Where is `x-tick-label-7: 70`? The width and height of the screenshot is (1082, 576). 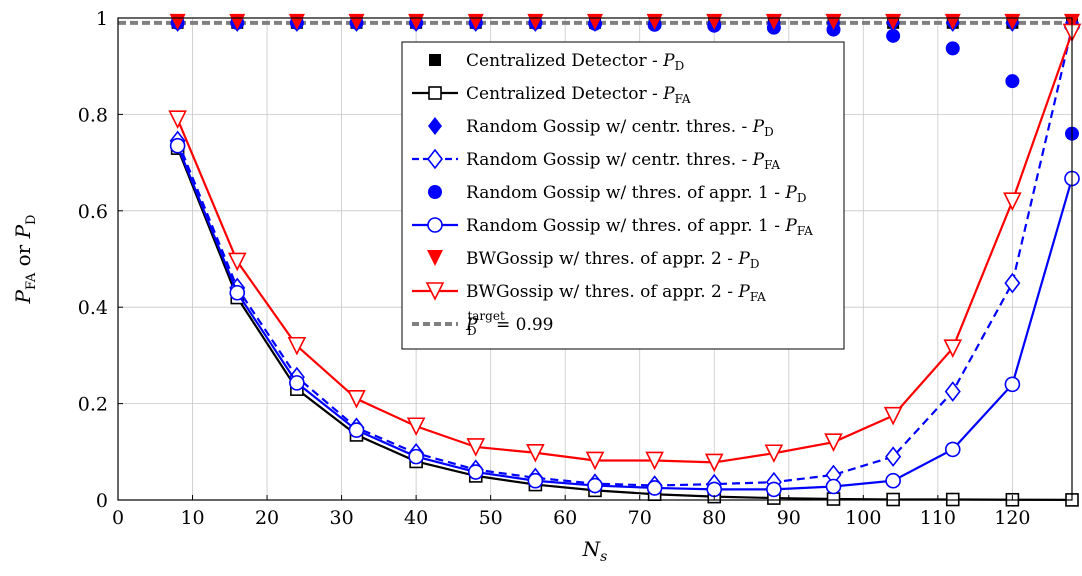 x-tick-label-7: 70 is located at coordinates (640, 518).